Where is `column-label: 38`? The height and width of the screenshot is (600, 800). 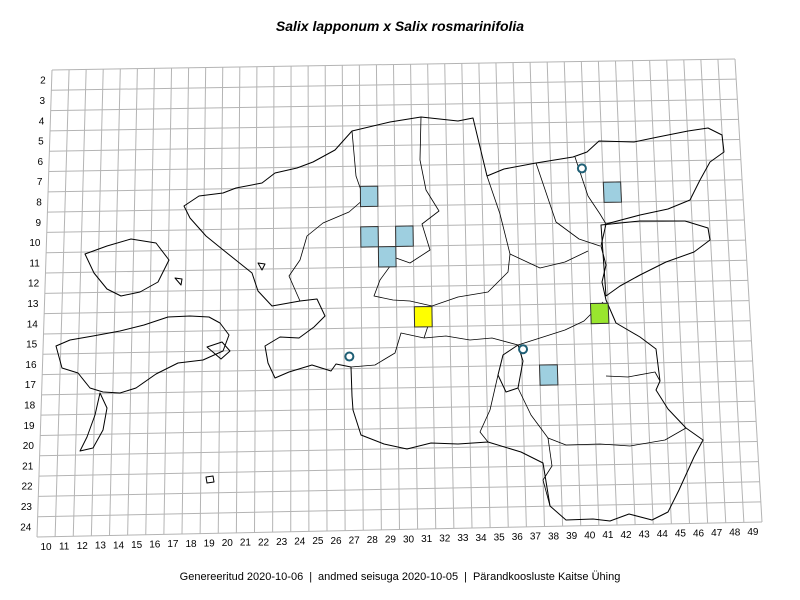 column-label: 38 is located at coordinates (554, 536).